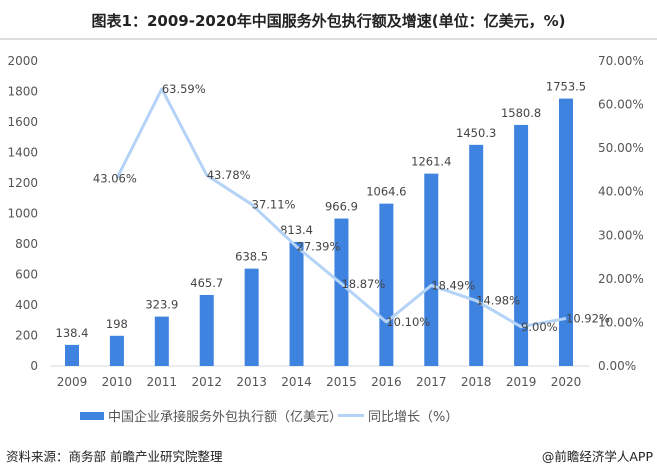  Describe the element at coordinates (341, 382) in the screenshot. I see `x-tick-label: 2015` at that location.